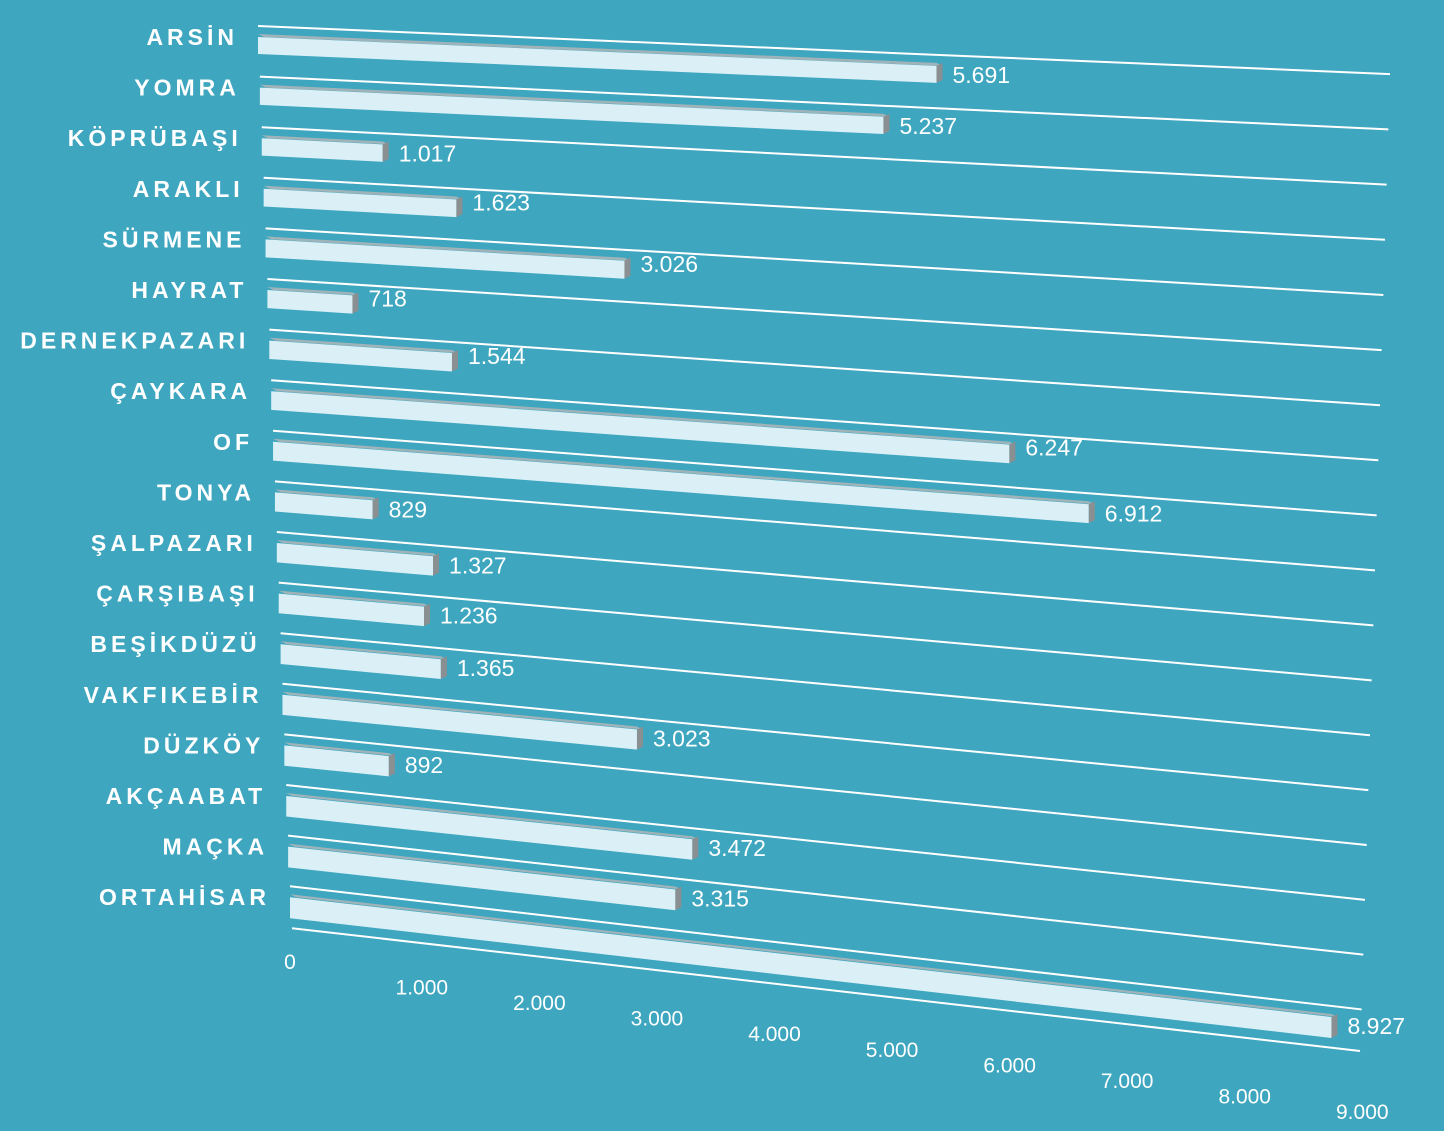 The height and width of the screenshot is (1131, 1444). What do you see at coordinates (422, 988) in the screenshot?
I see `x-tick-label: 1.000` at bounding box center [422, 988].